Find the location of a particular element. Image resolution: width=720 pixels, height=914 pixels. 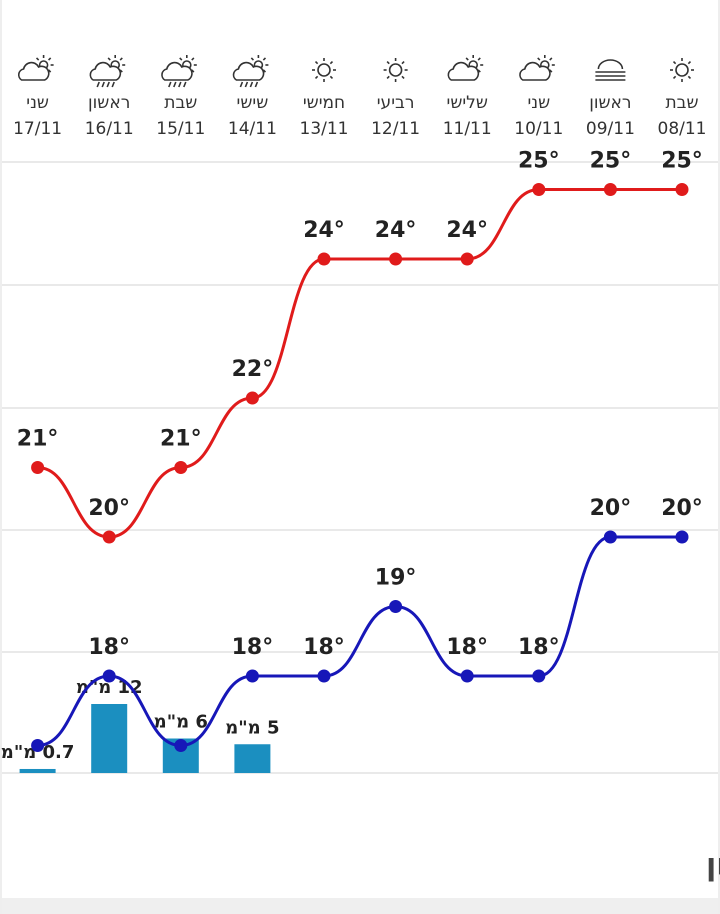

temp-label: 22° is located at coordinates (253, 369).